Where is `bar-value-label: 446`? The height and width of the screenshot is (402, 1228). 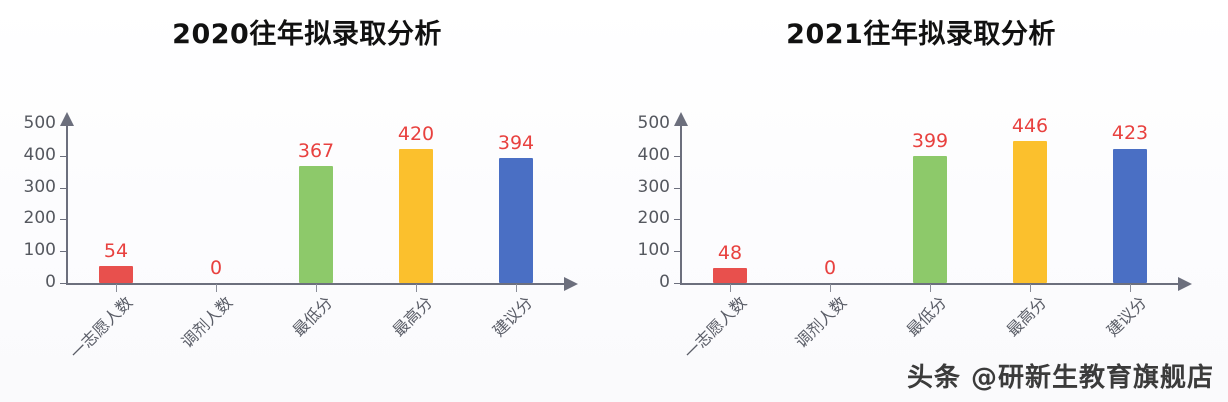
bar-value-label: 446 is located at coordinates (1030, 126).